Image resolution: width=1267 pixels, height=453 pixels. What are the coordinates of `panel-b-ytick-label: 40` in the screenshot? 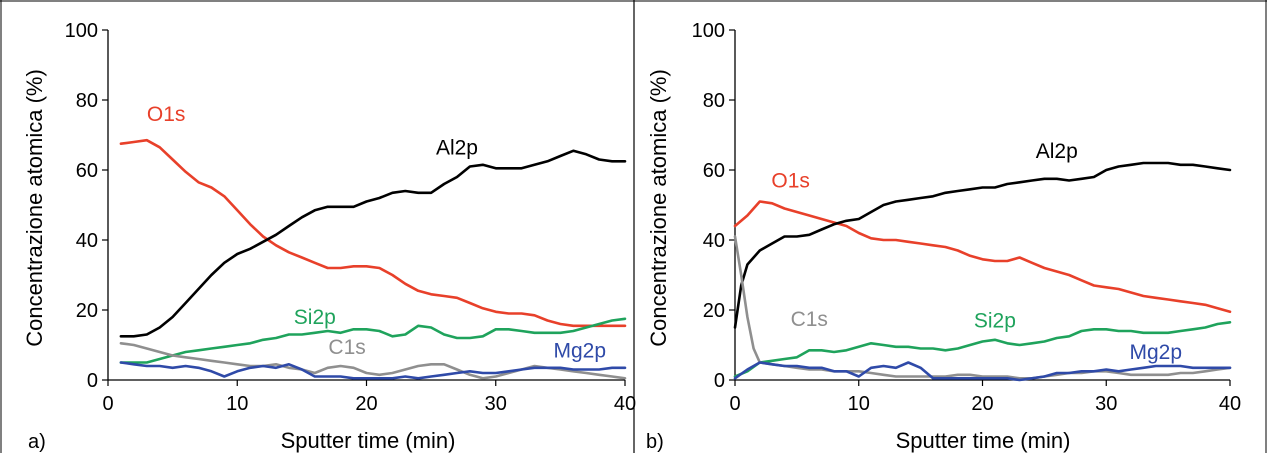 It's located at (714, 241).